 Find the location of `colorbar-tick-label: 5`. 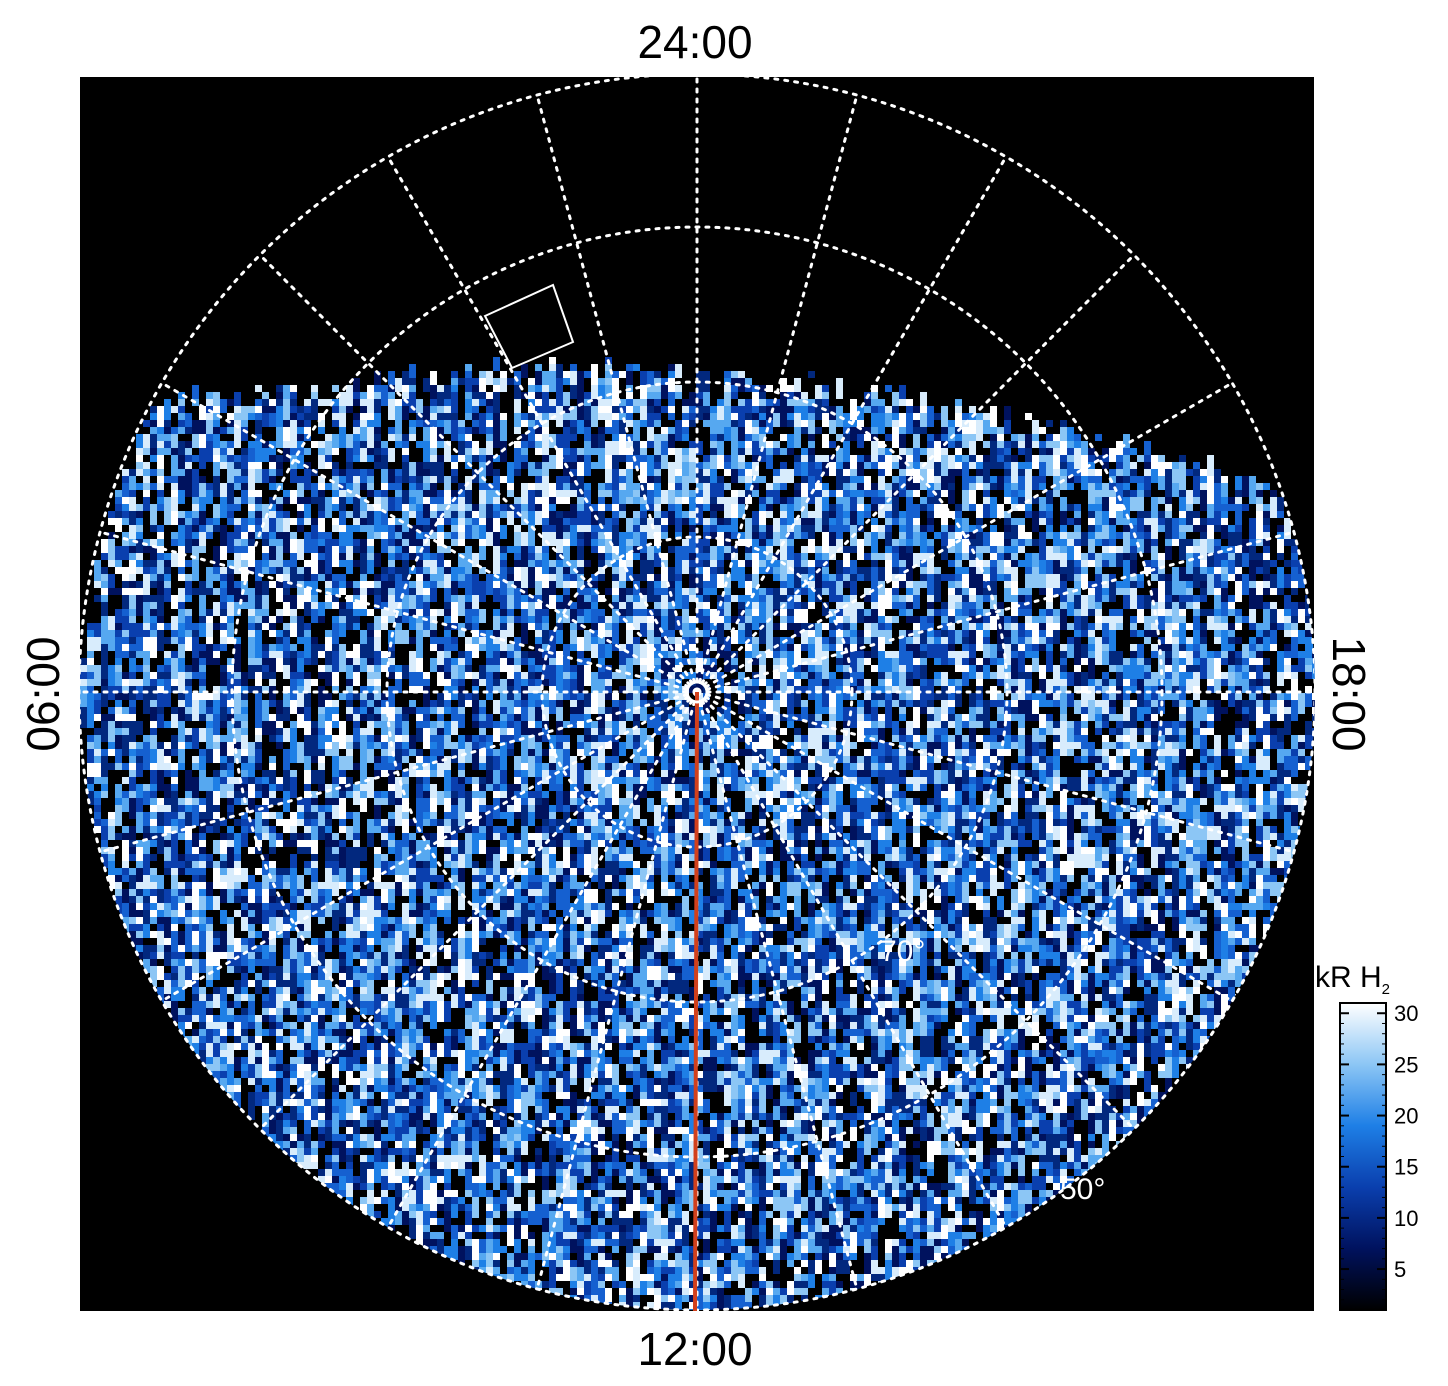

colorbar-tick-label: 5 is located at coordinates (1400, 1269).